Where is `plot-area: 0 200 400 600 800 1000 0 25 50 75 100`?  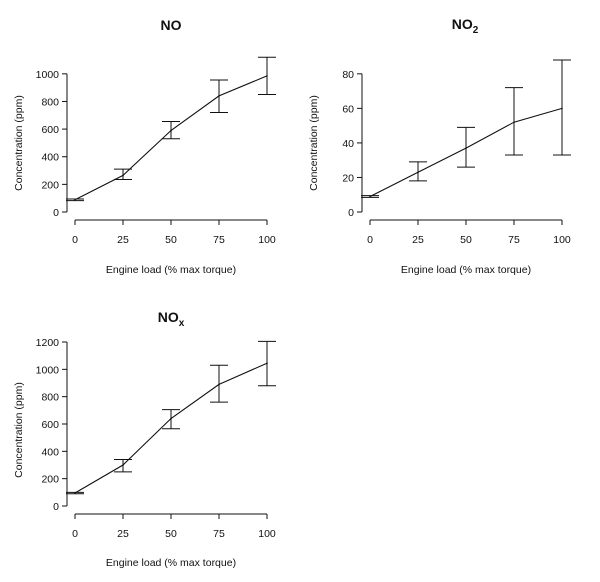
plot-area: 0 200 400 600 800 1000 0 25 50 75 100 is located at coordinates (156, 151).